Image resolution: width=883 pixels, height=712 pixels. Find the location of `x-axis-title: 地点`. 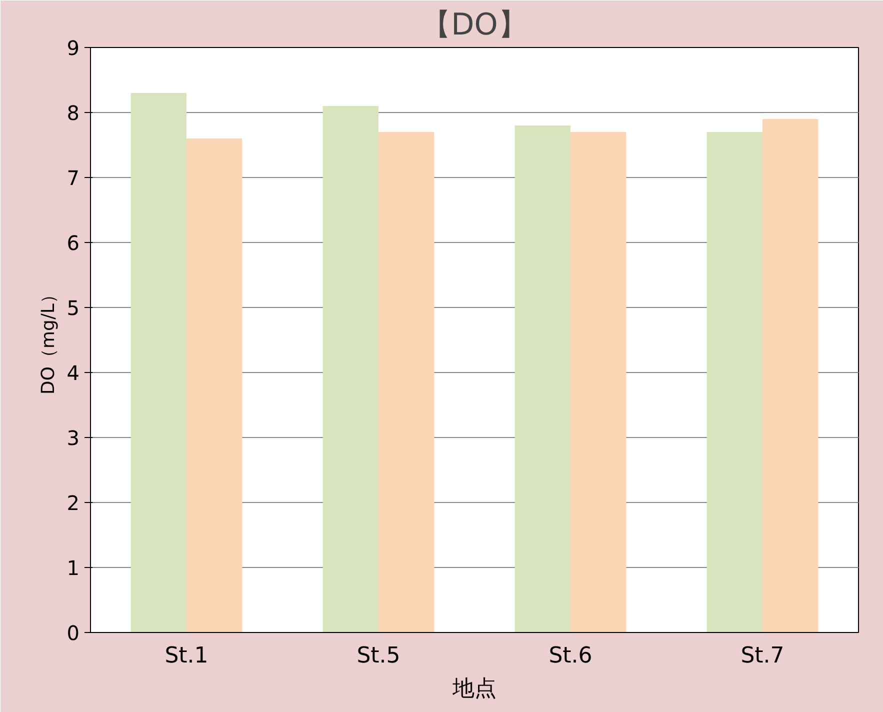

x-axis-title: 地点 is located at coordinates (474, 689).